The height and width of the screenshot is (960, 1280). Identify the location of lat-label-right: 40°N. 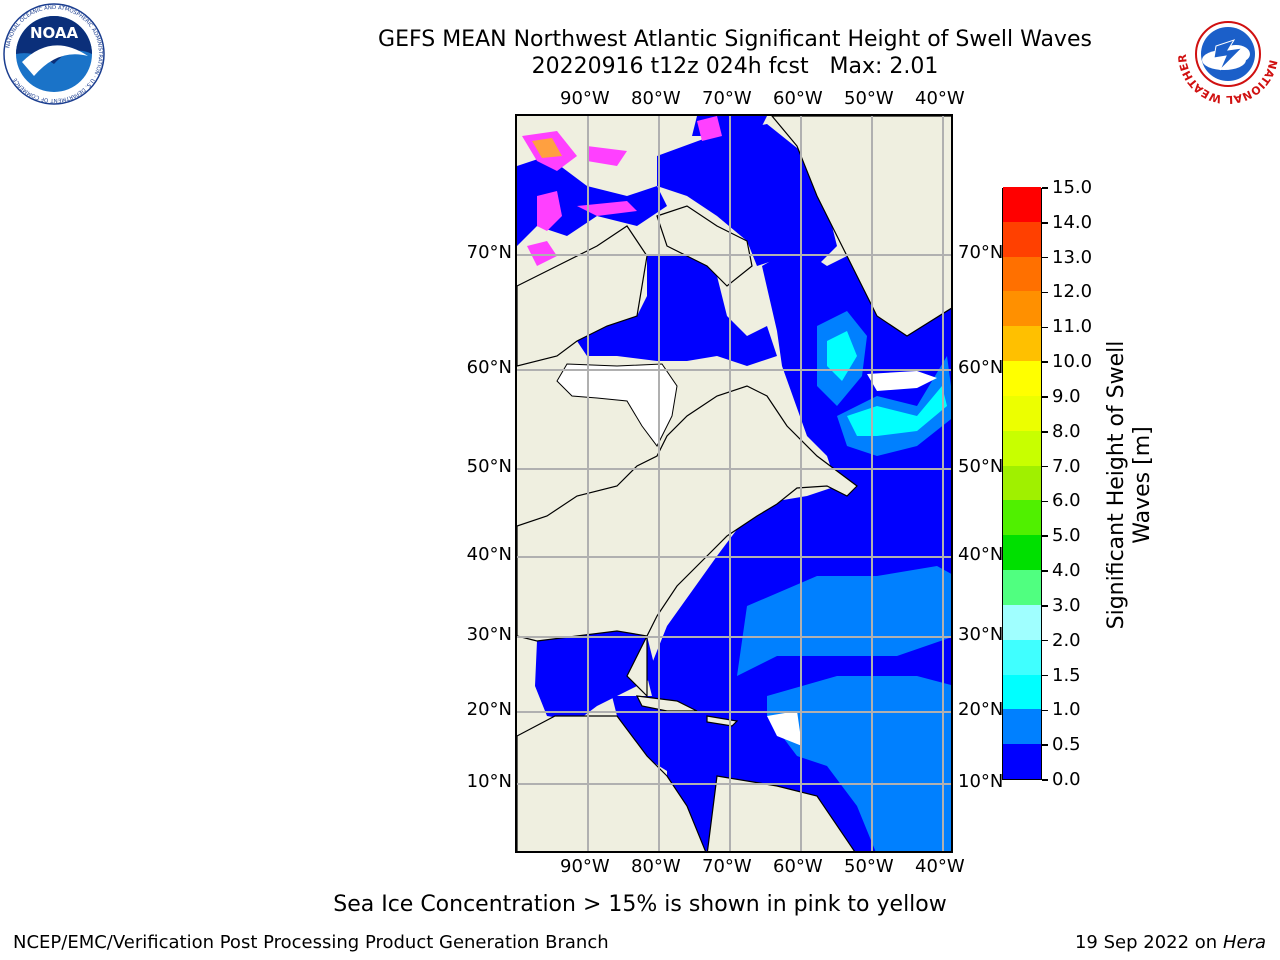
(981, 554).